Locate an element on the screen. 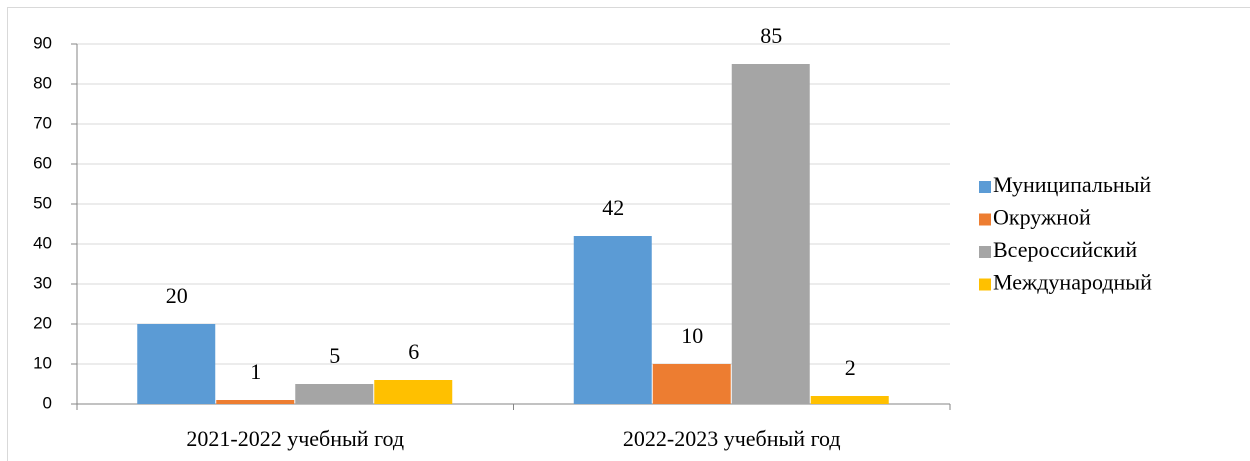 This screenshot has height=461, width=1250. data-label: 42 is located at coordinates (613, 207).